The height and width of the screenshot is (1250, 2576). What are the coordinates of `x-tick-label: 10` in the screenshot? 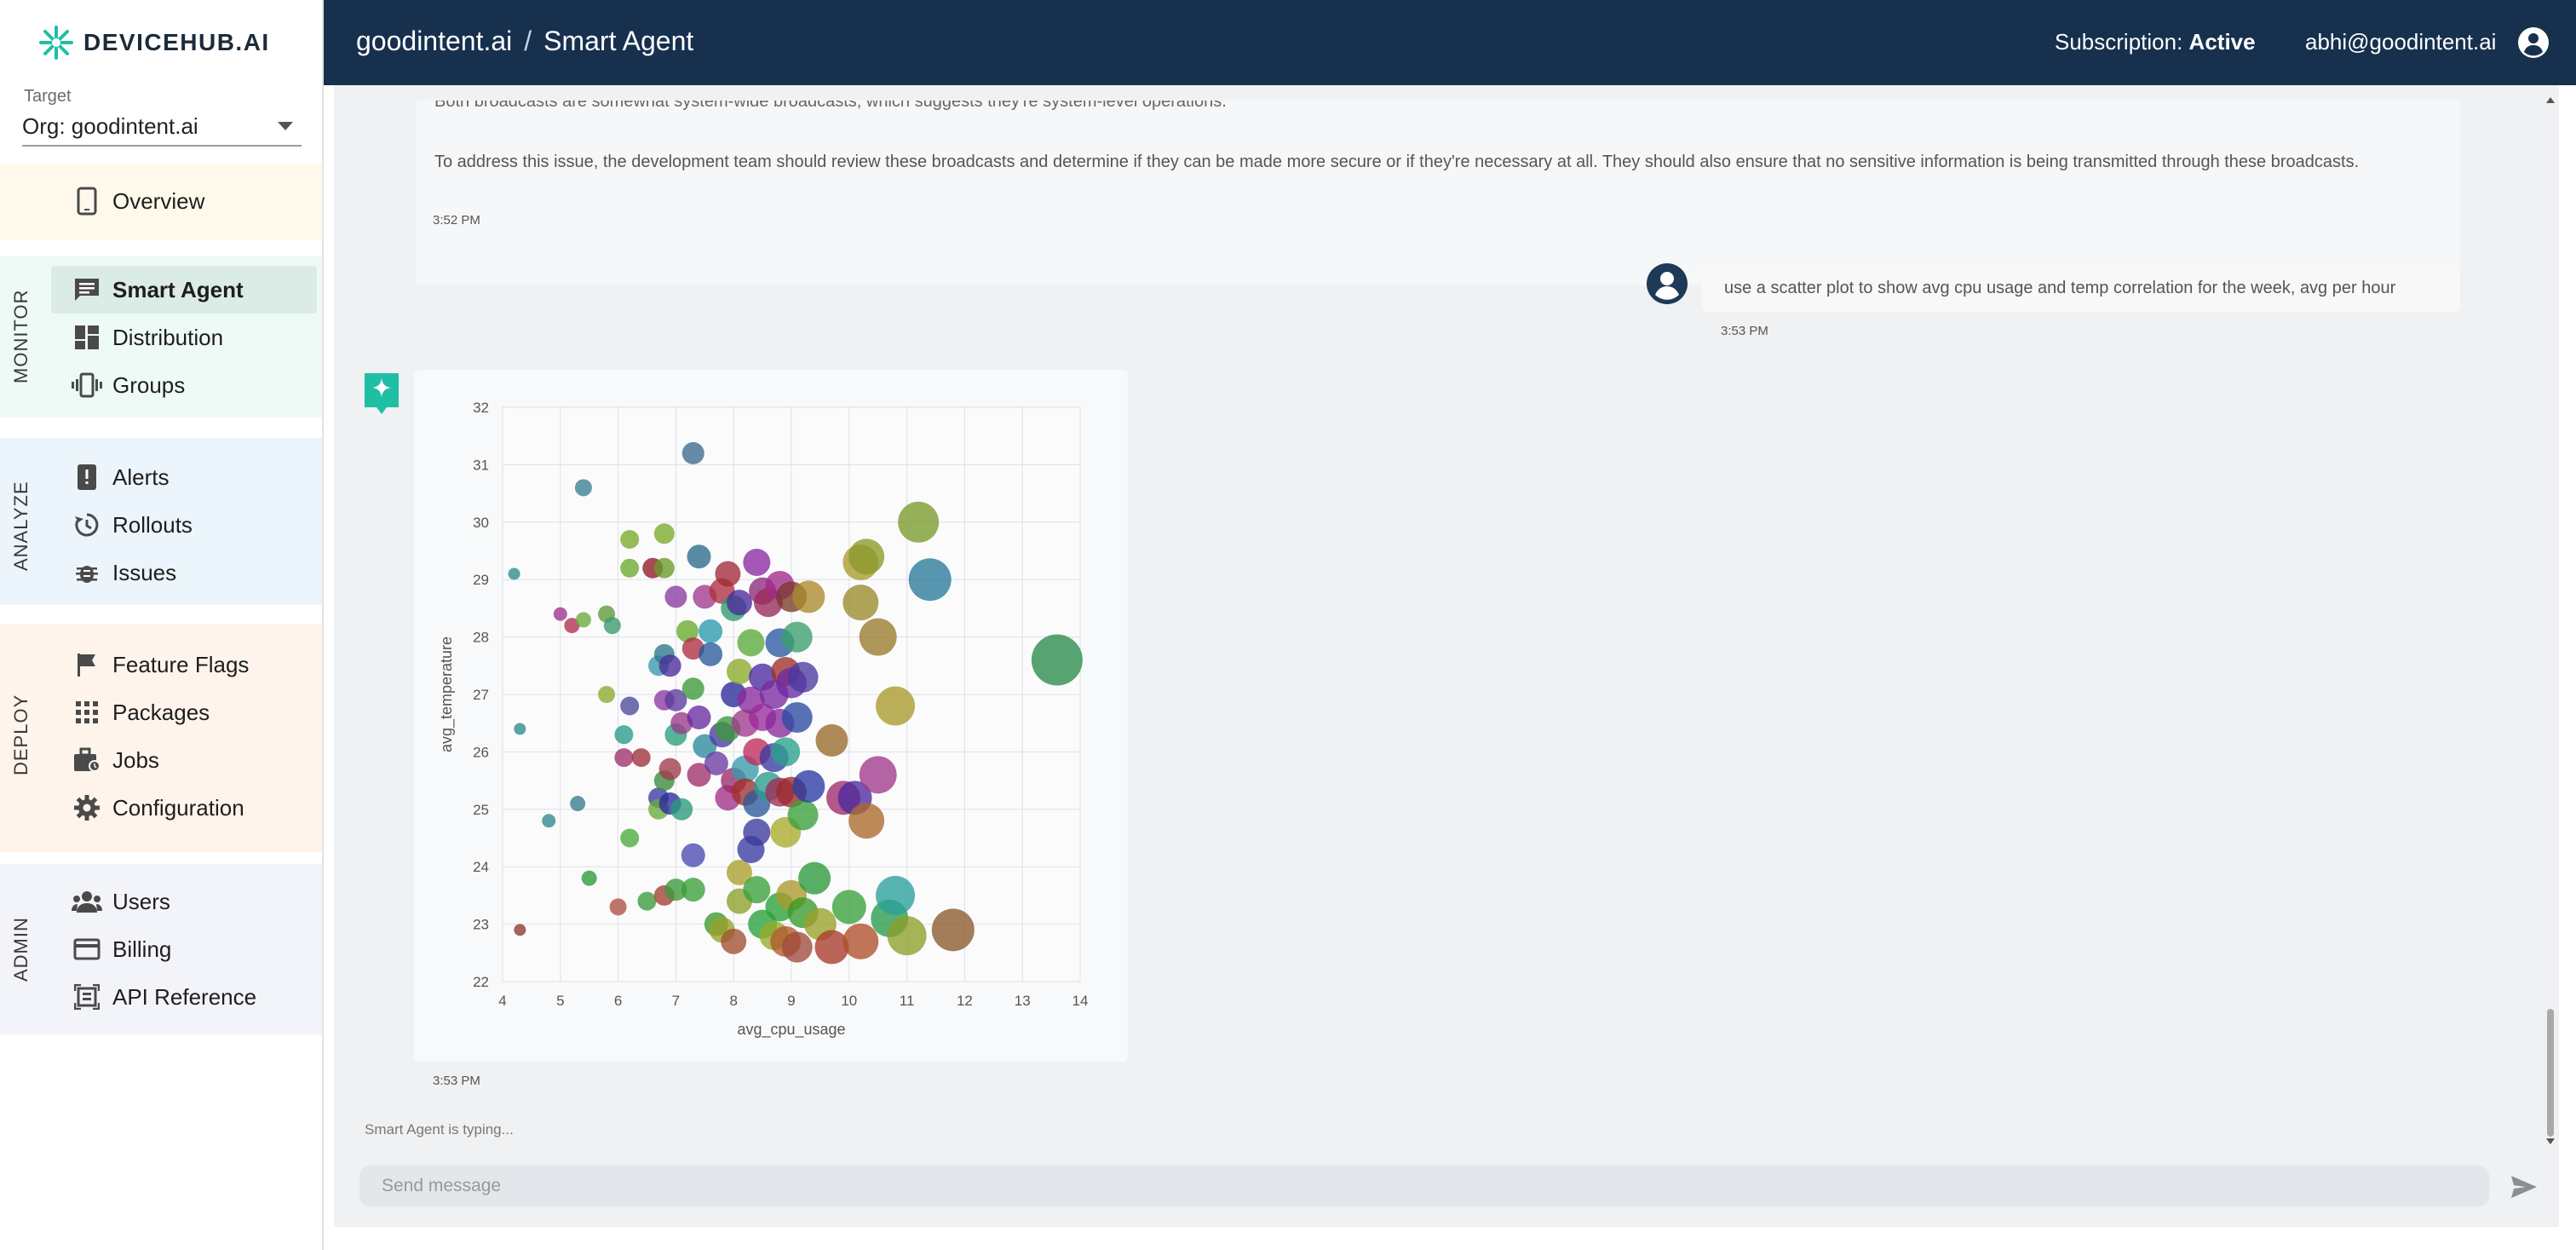 It's located at (849, 1001).